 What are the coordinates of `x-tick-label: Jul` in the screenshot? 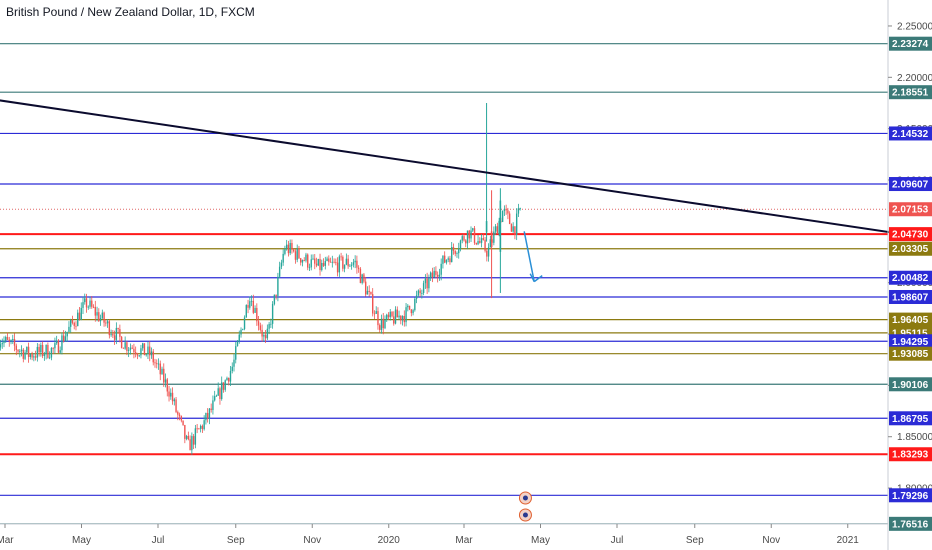 It's located at (158, 540).